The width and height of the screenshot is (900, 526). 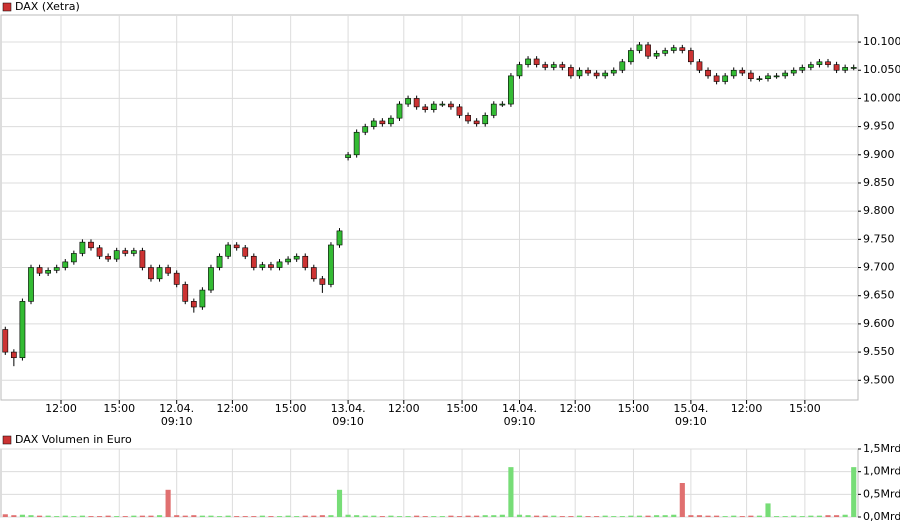 What do you see at coordinates (177, 415) in the screenshot?
I see `x-tick-label: 12.04. 09:10` at bounding box center [177, 415].